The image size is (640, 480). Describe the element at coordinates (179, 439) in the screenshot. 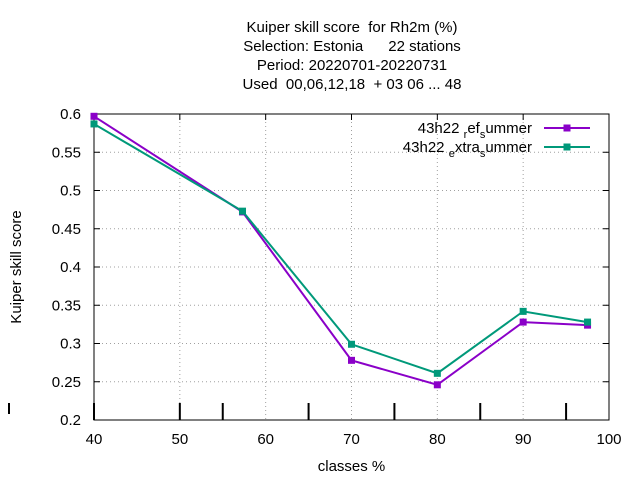

I see `x-tick-label: 50` at that location.